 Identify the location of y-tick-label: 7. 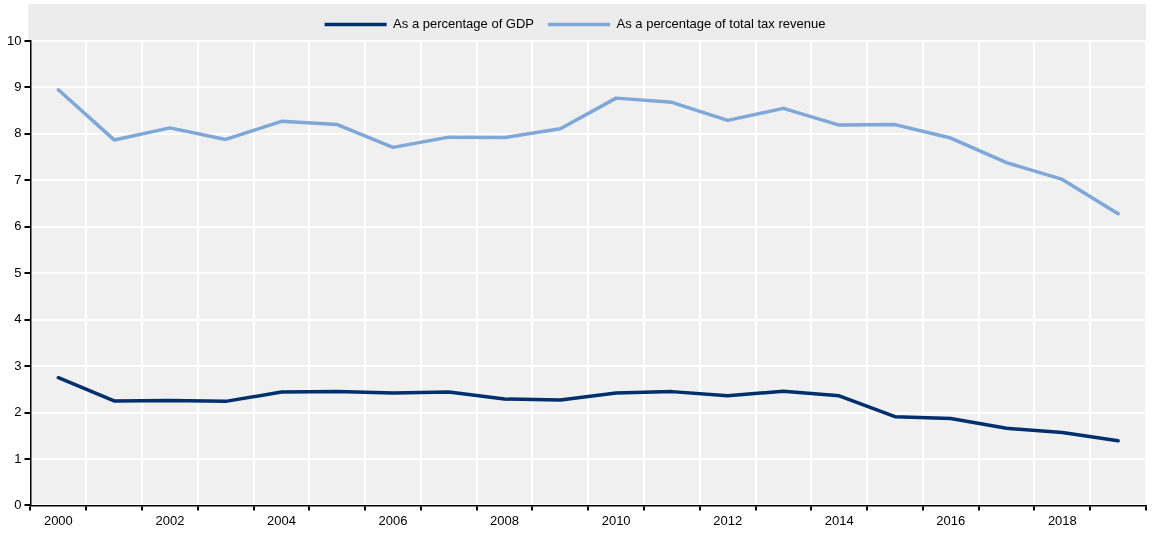
(18, 179).